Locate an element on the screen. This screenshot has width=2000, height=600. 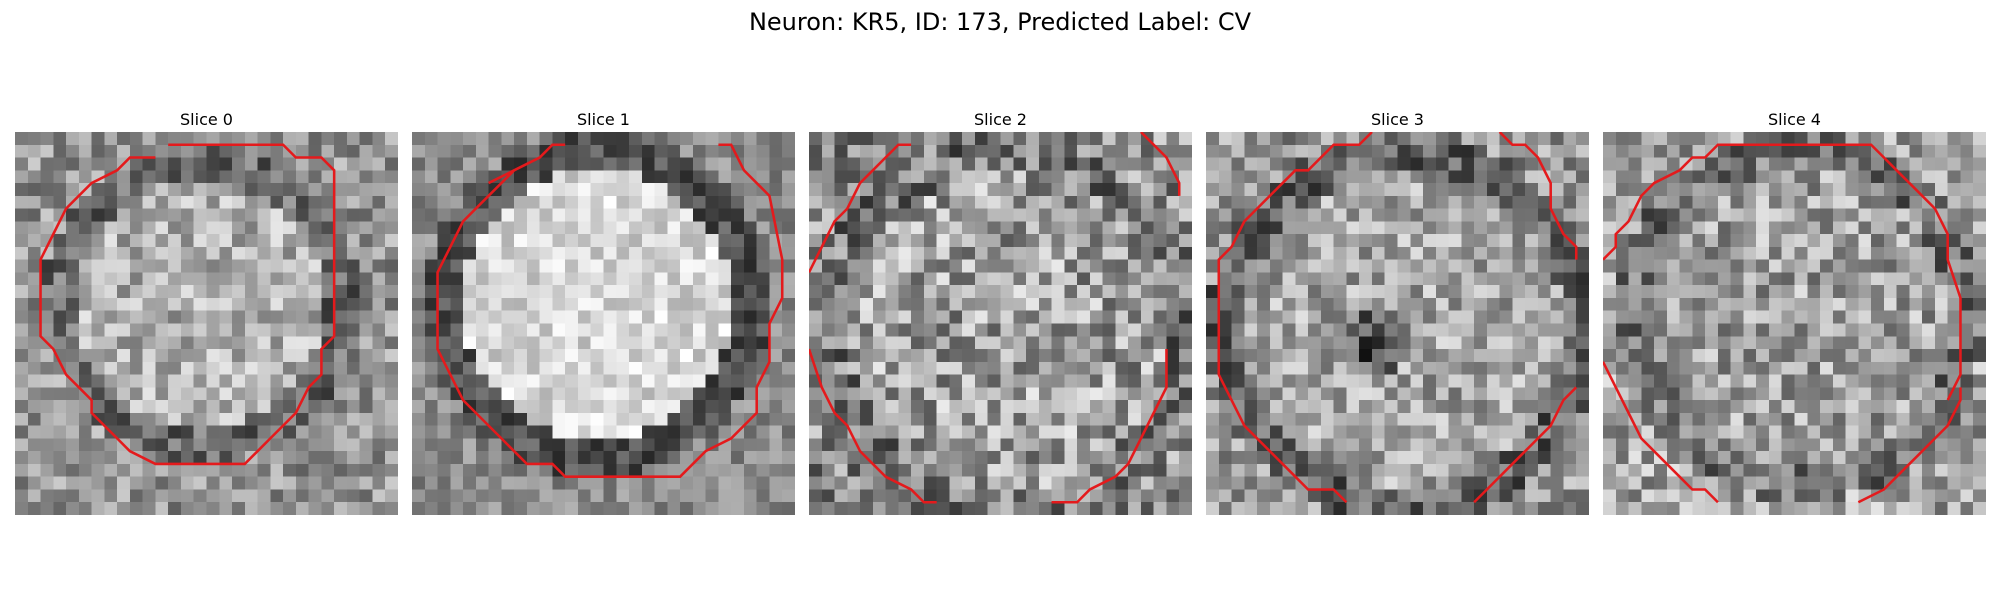
slice-title: Slice 3 is located at coordinates (1397, 119).